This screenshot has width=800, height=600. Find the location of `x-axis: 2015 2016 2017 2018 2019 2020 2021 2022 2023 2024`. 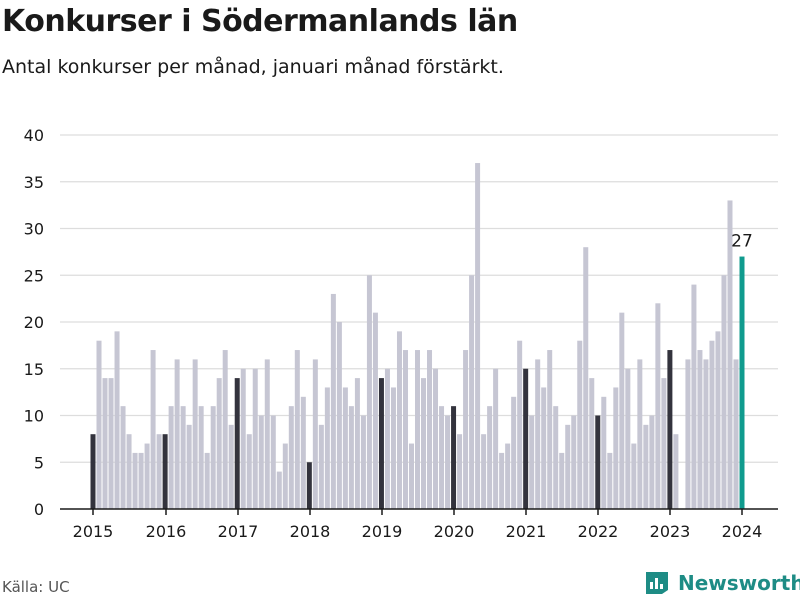

x-axis: 2015 2016 2017 2018 2019 2020 2021 2022 2023 2024 is located at coordinates (419, 524).